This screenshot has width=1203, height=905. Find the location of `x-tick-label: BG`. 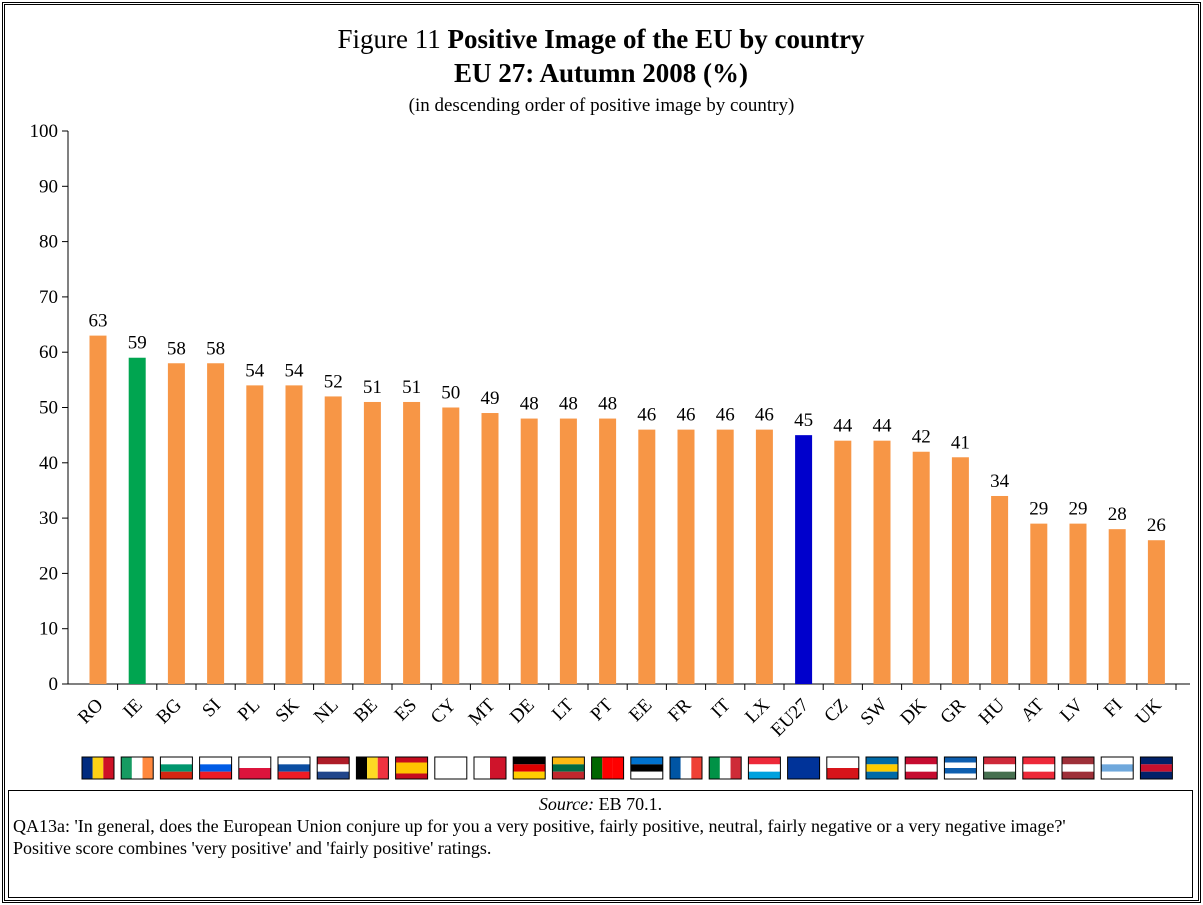

x-tick-label: BG is located at coordinates (169, 711).